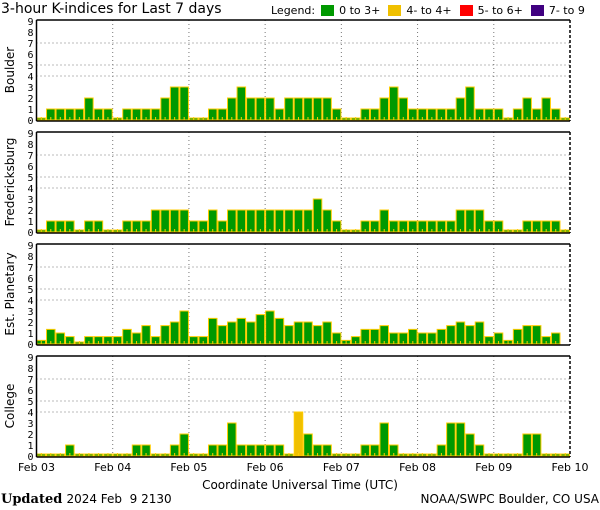 The width and height of the screenshot is (600, 510). Describe the element at coordinates (112, 467) in the screenshot. I see `x-tick-label: Feb 04` at that location.